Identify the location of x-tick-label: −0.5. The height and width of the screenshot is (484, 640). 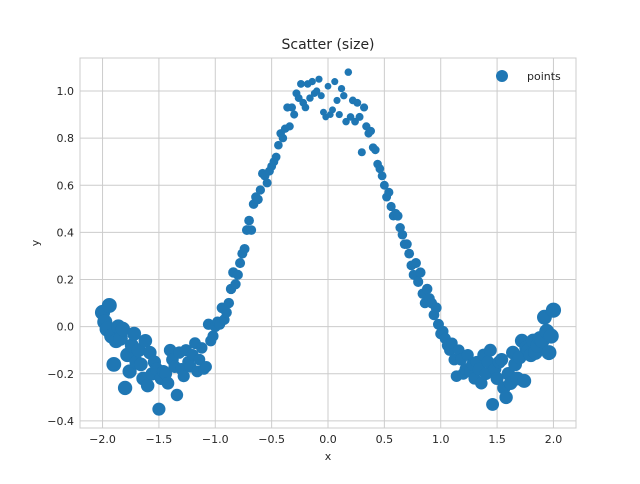
(271, 439).